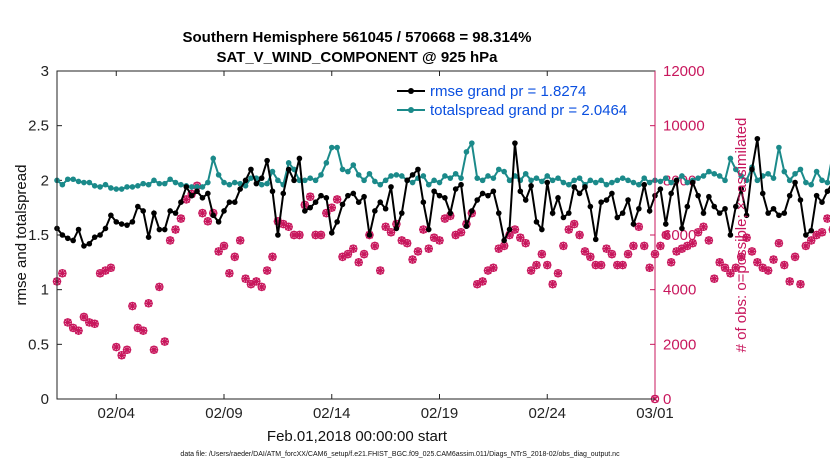 The height and width of the screenshot is (475, 830). Describe the element at coordinates (741, 235) in the screenshot. I see `y2-axis-label: # of obs: o=possible; ×=assimilated` at that location.